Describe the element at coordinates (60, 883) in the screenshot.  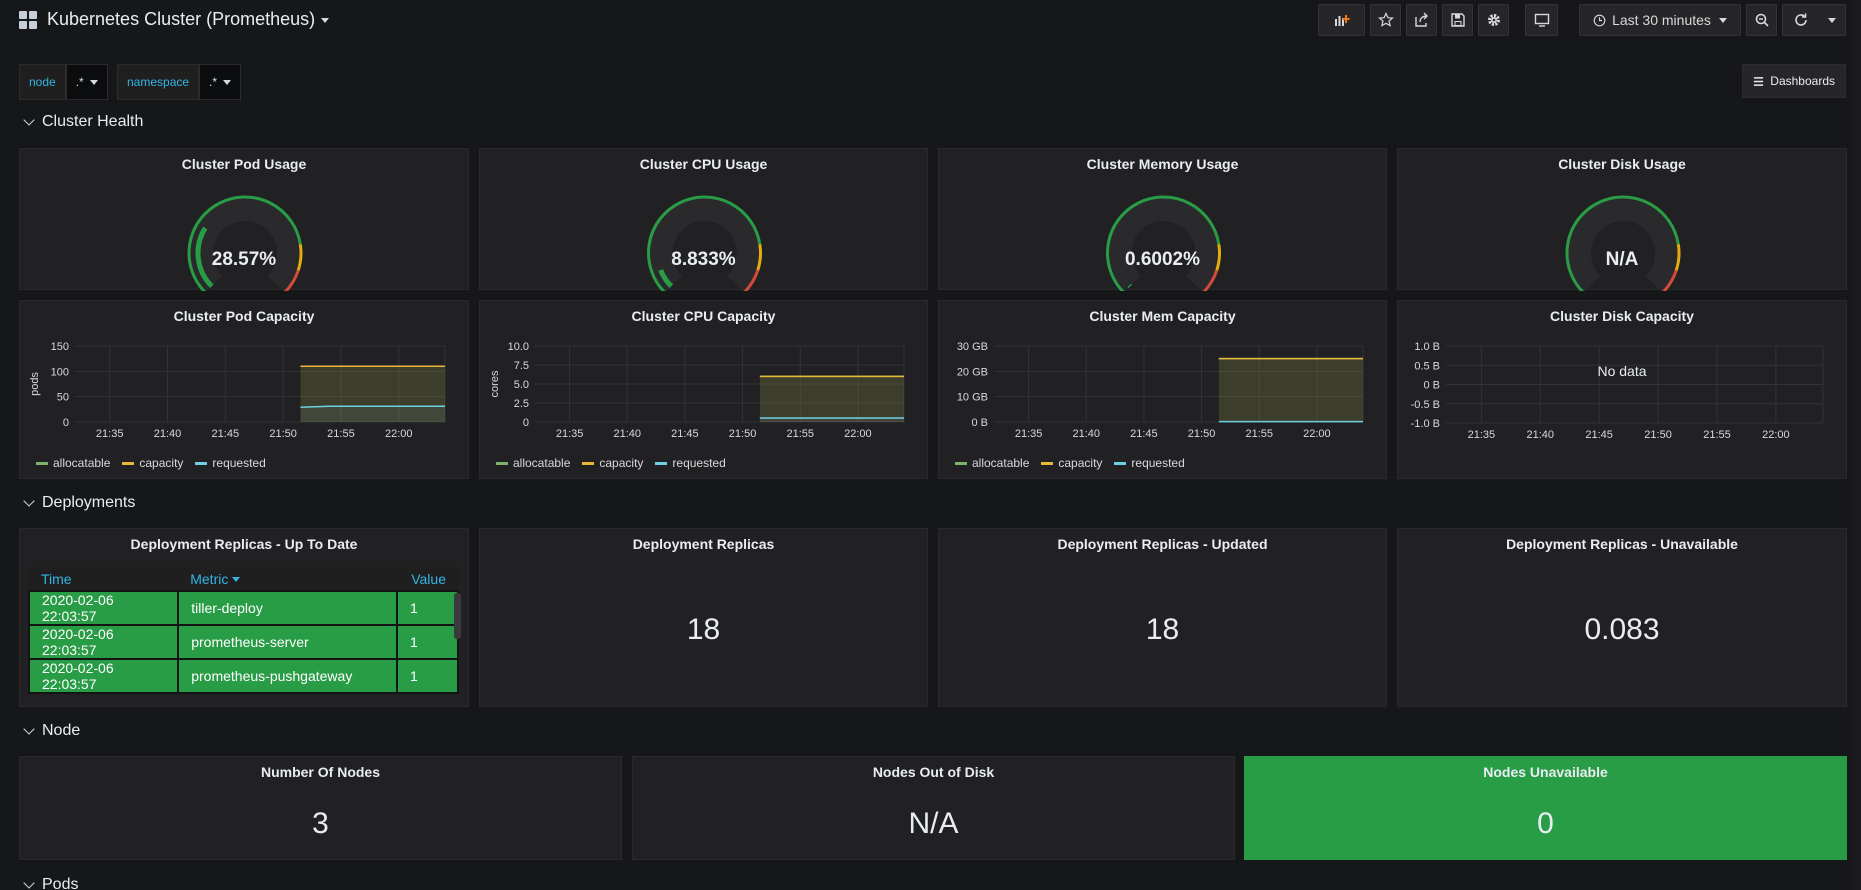
I see `row-title: Pods` at that location.